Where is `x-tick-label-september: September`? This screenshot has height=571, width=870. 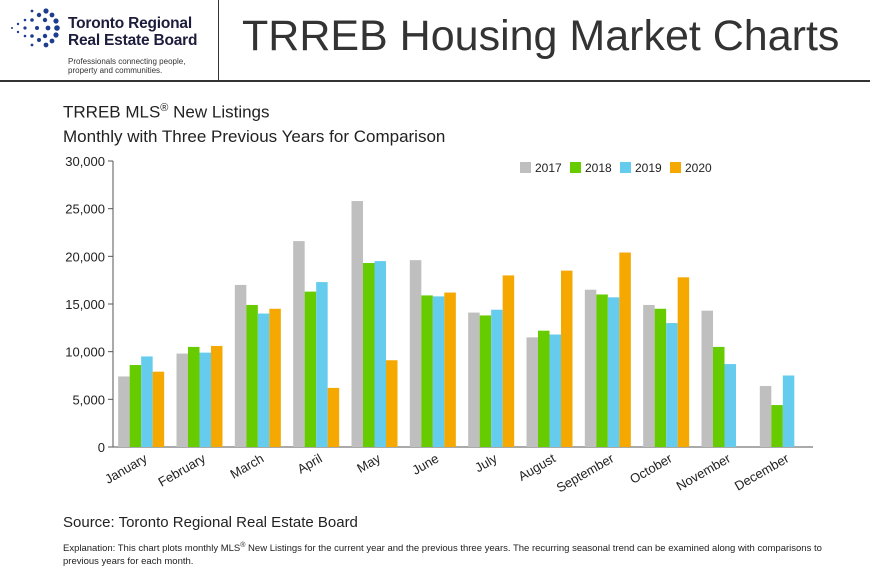
x-tick-label-september: September is located at coordinates (585, 472).